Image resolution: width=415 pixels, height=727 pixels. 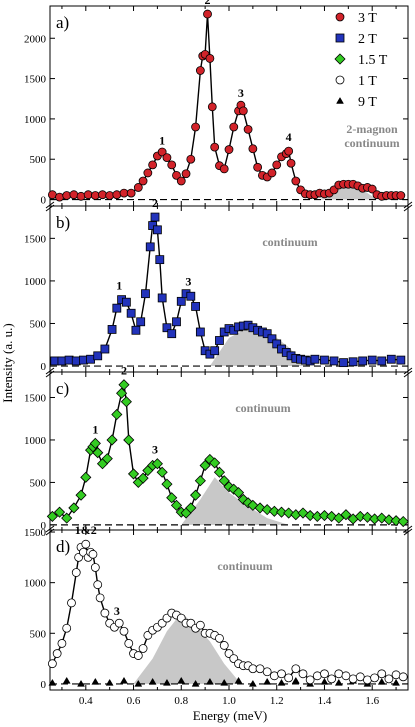 I want to click on x-axis-ticks: 0.4 0.6 0.8 1.0 1.2 1.4 1.6, so click(x=229, y=701).